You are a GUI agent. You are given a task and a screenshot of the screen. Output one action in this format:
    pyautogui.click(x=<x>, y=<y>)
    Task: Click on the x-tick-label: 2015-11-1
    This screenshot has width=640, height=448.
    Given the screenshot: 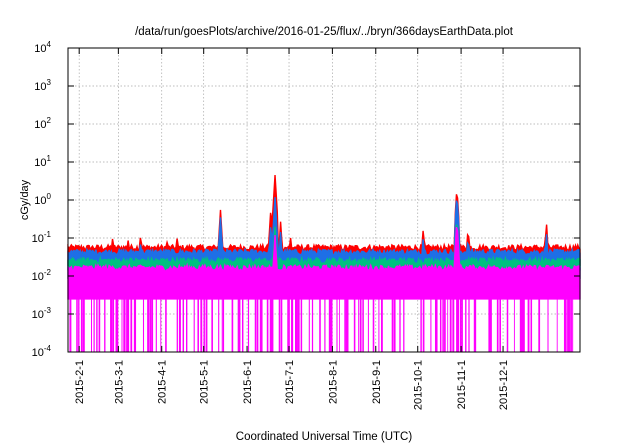 What is the action you would take?
    pyautogui.click(x=462, y=384)
    